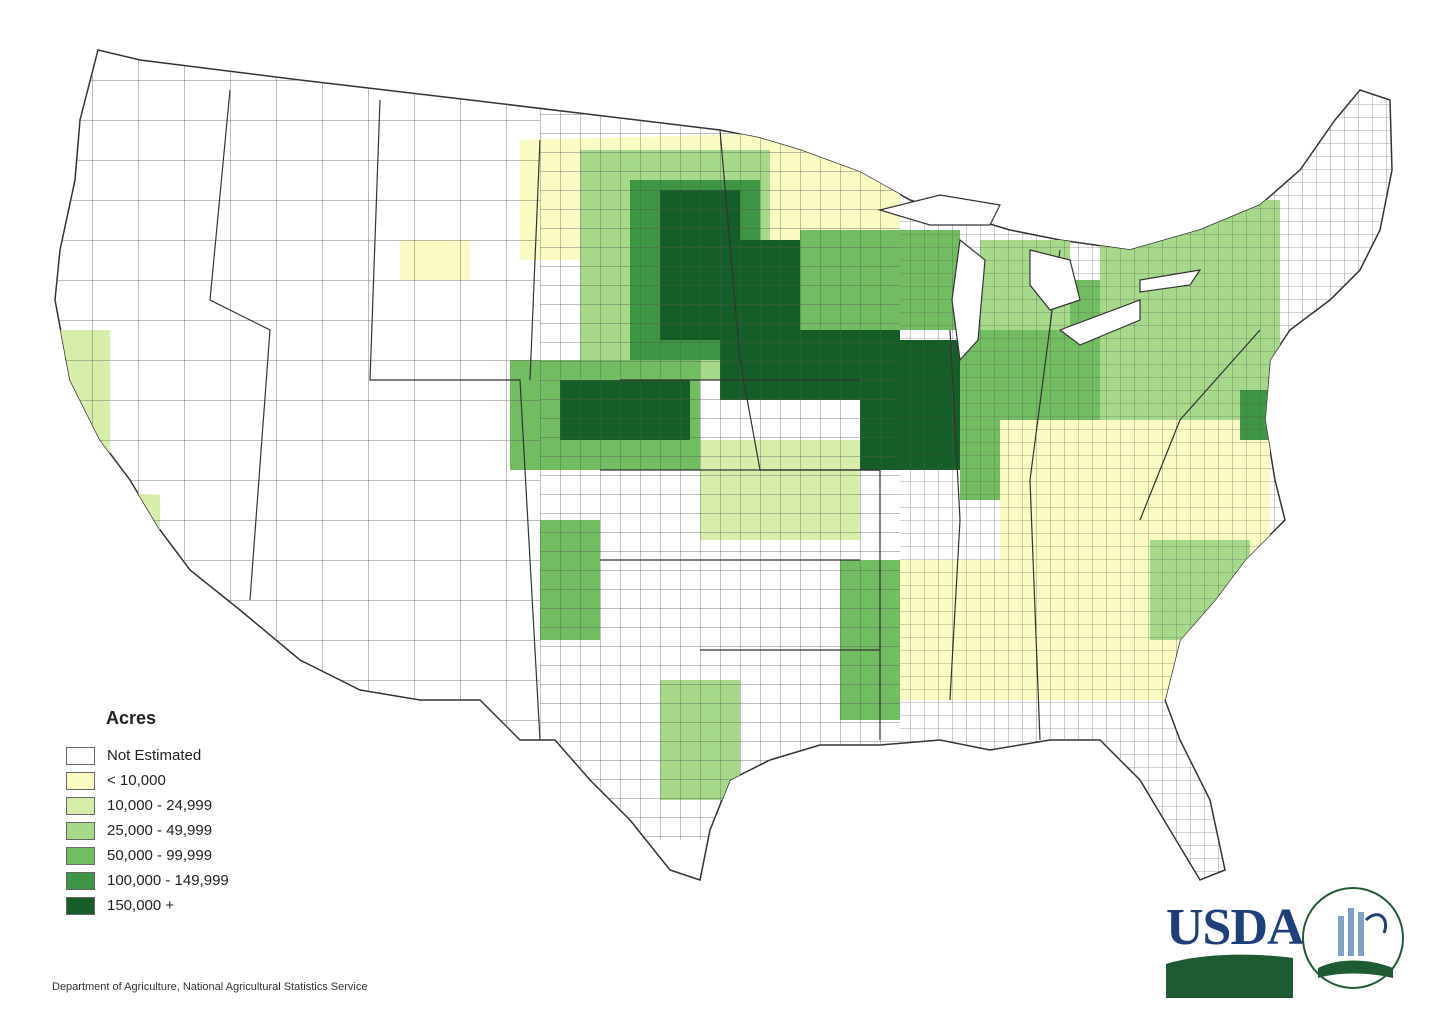 This screenshot has width=1440, height=1022. I want to click on legend-item: 100,000 - 149,999, so click(147, 880).